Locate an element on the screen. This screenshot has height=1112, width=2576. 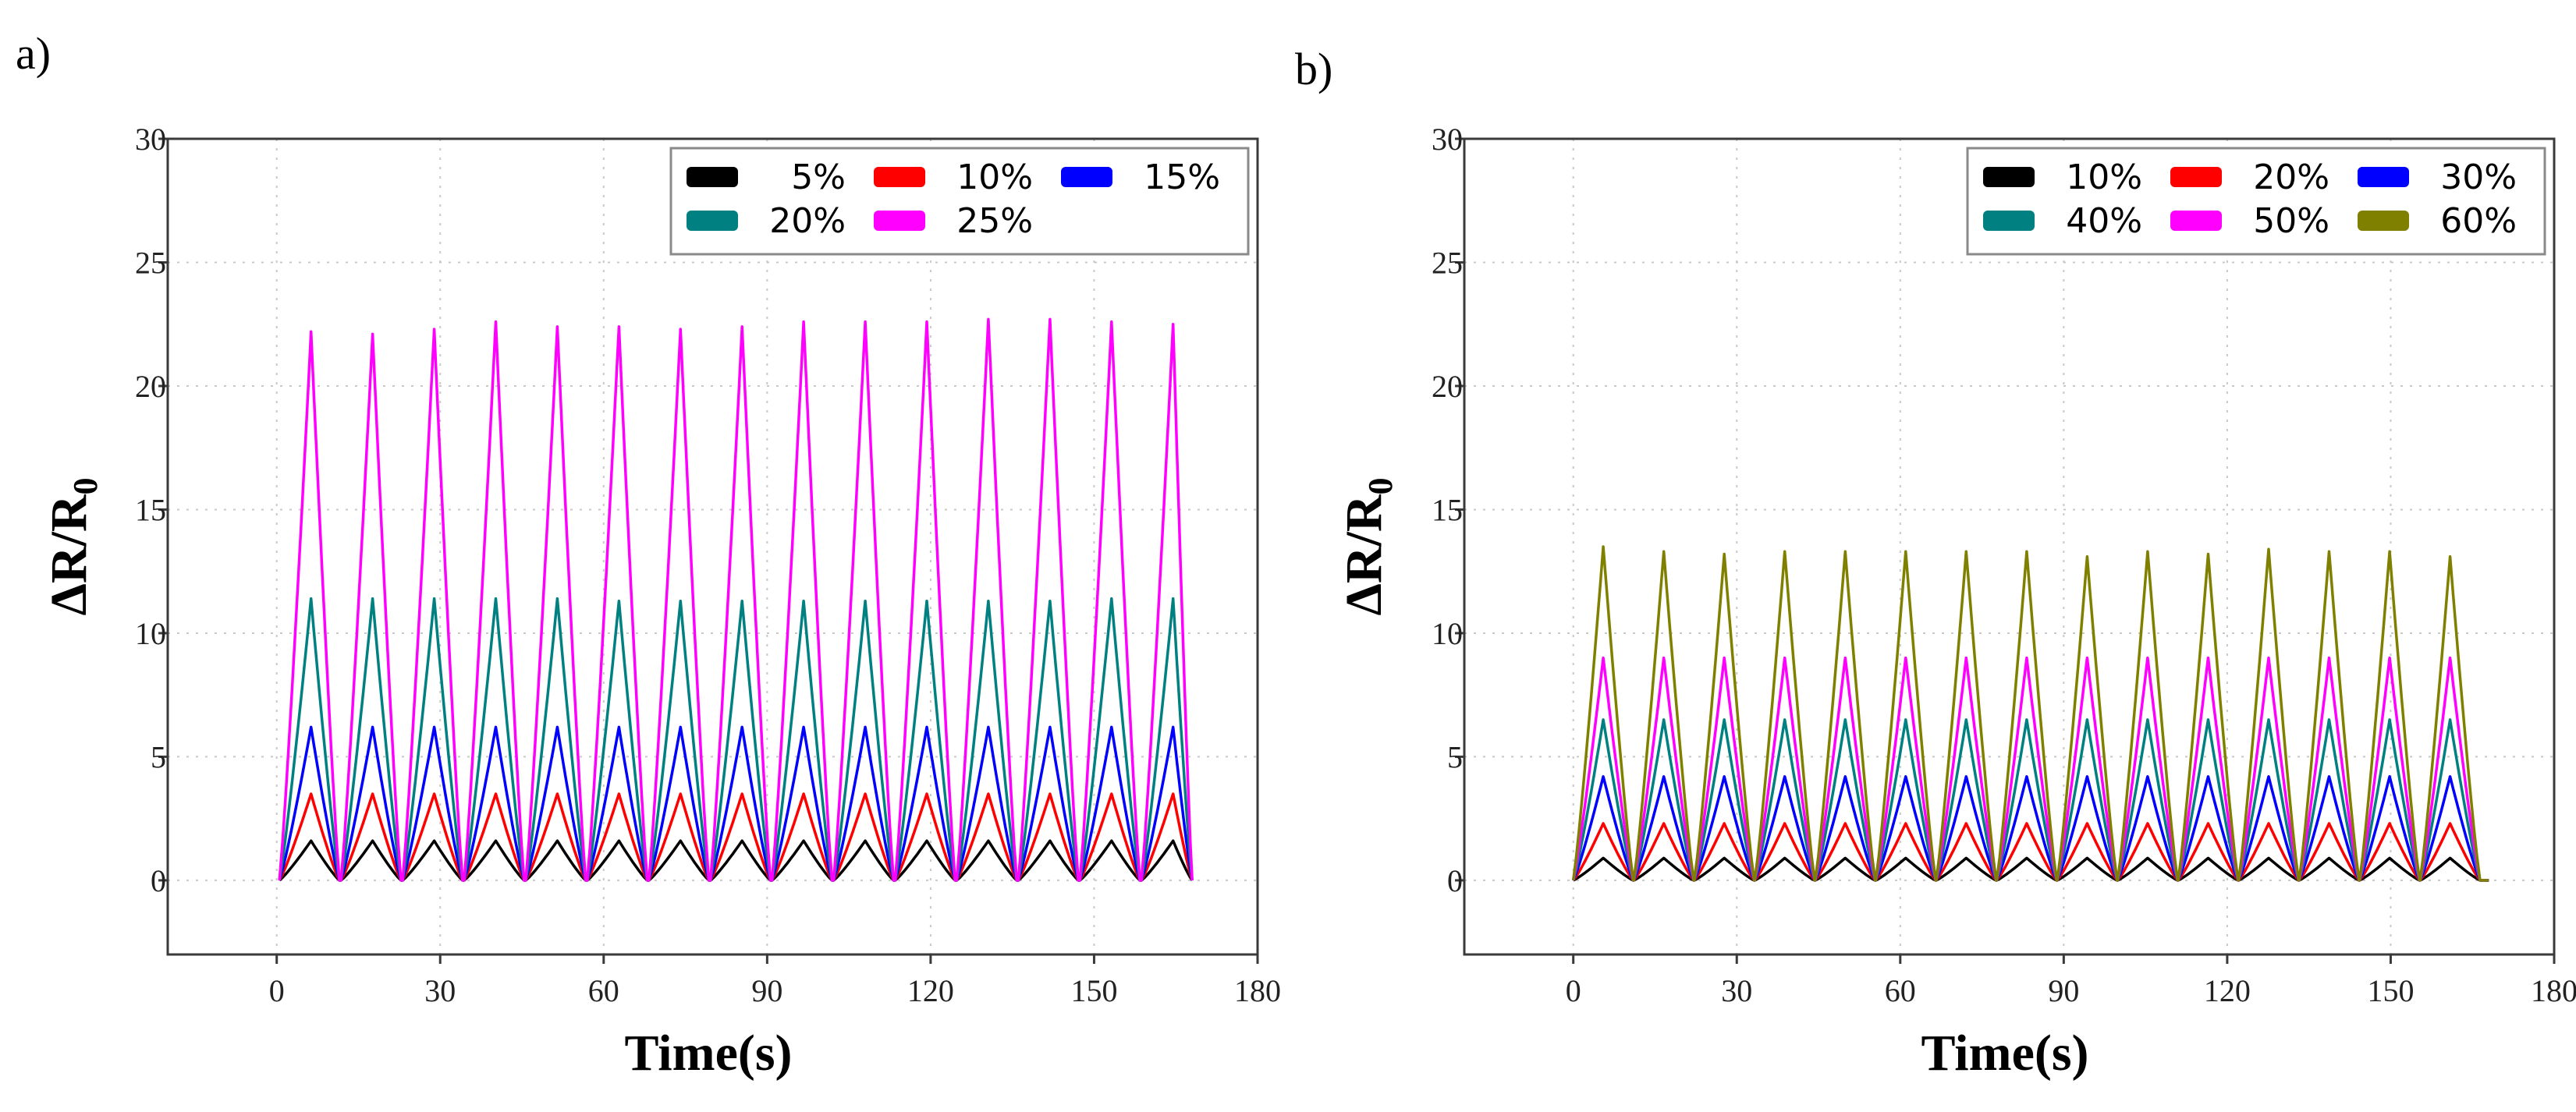
series-line-15pct is located at coordinates (736, 803).